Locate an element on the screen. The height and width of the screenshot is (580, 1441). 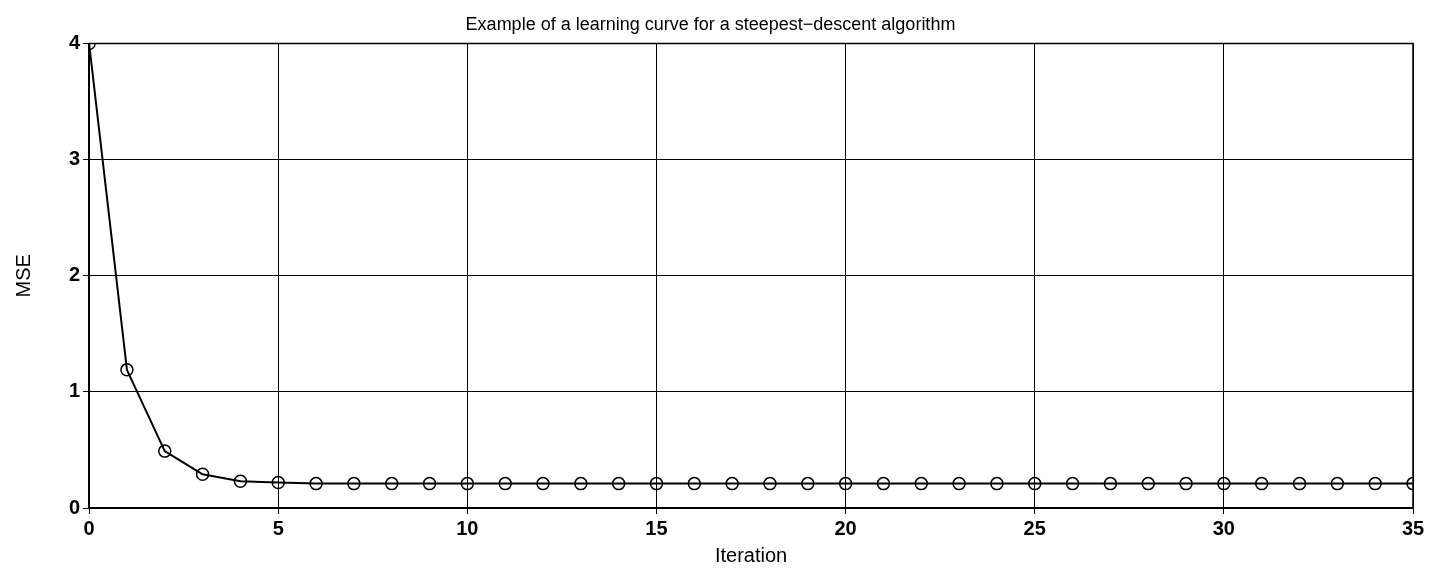
x-tick-label: 20 is located at coordinates (845, 527).